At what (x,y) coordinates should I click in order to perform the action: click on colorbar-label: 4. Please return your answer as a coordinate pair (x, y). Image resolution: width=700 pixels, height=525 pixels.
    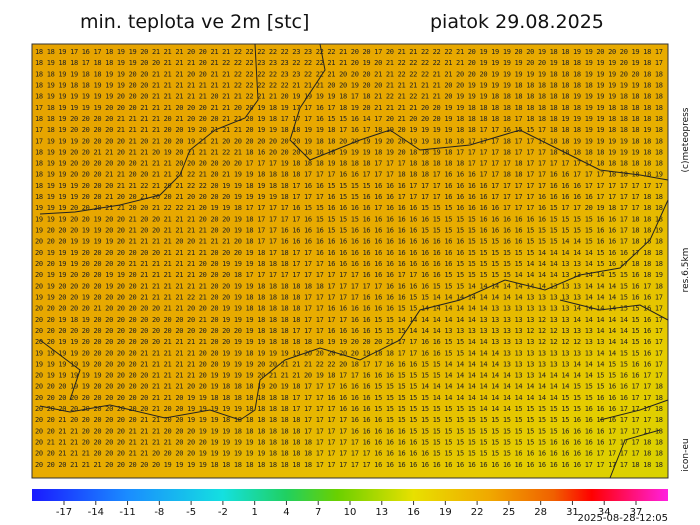
    Looking at the image, I should click on (286, 512).